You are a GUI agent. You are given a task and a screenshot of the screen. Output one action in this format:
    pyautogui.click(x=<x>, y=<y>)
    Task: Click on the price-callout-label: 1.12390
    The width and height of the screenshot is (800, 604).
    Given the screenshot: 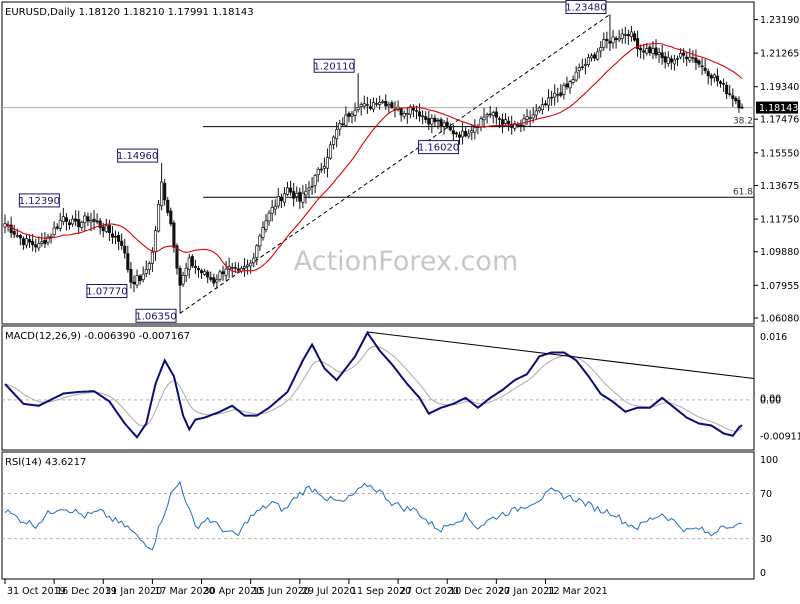 What is the action you would take?
    pyautogui.click(x=39, y=201)
    